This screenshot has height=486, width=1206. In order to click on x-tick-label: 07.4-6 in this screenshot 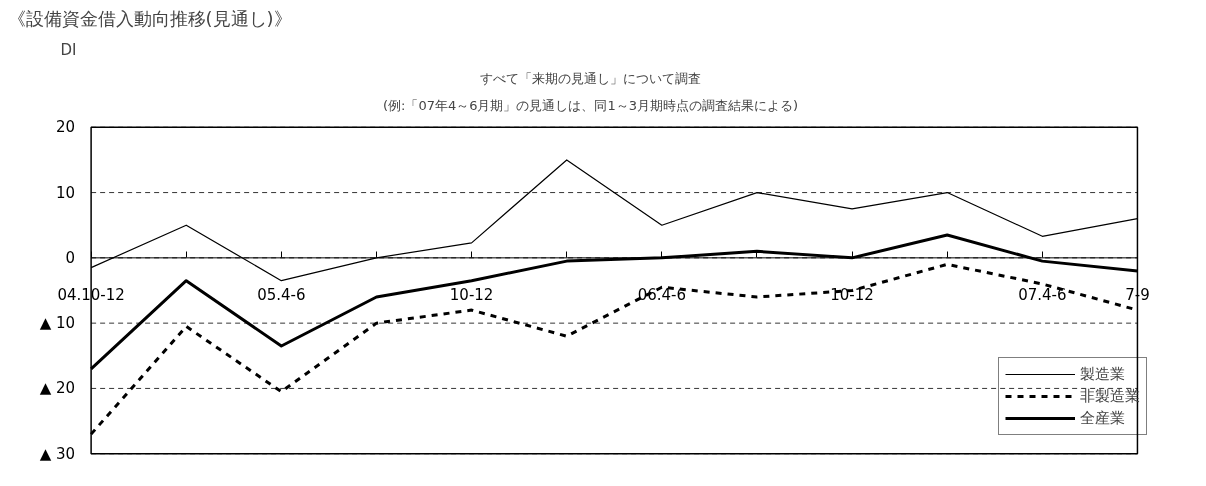, I will do `click(1042, 294)`.